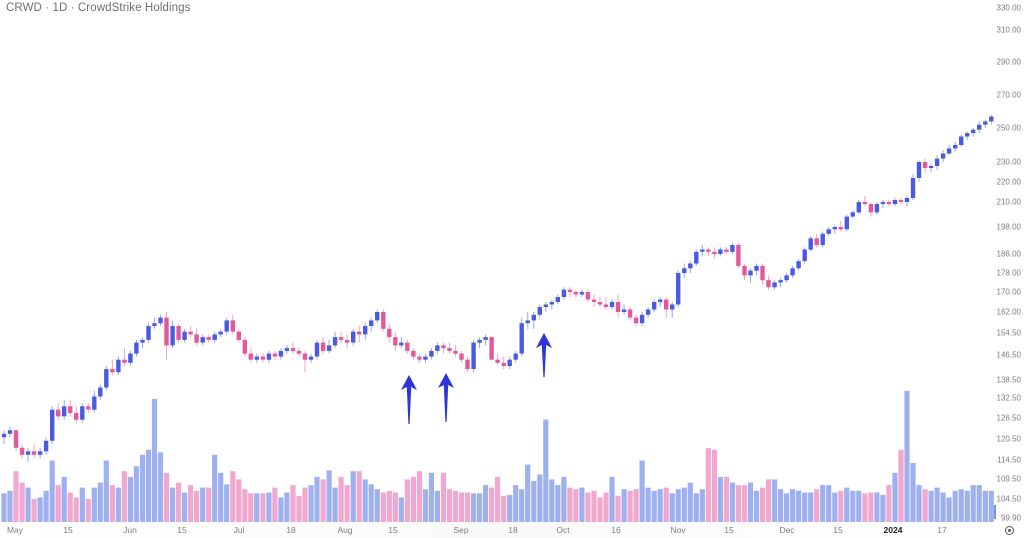 This screenshot has height=538, width=1024. What do you see at coordinates (1008, 162) in the screenshot?
I see `price-axis-label: 230.00` at bounding box center [1008, 162].